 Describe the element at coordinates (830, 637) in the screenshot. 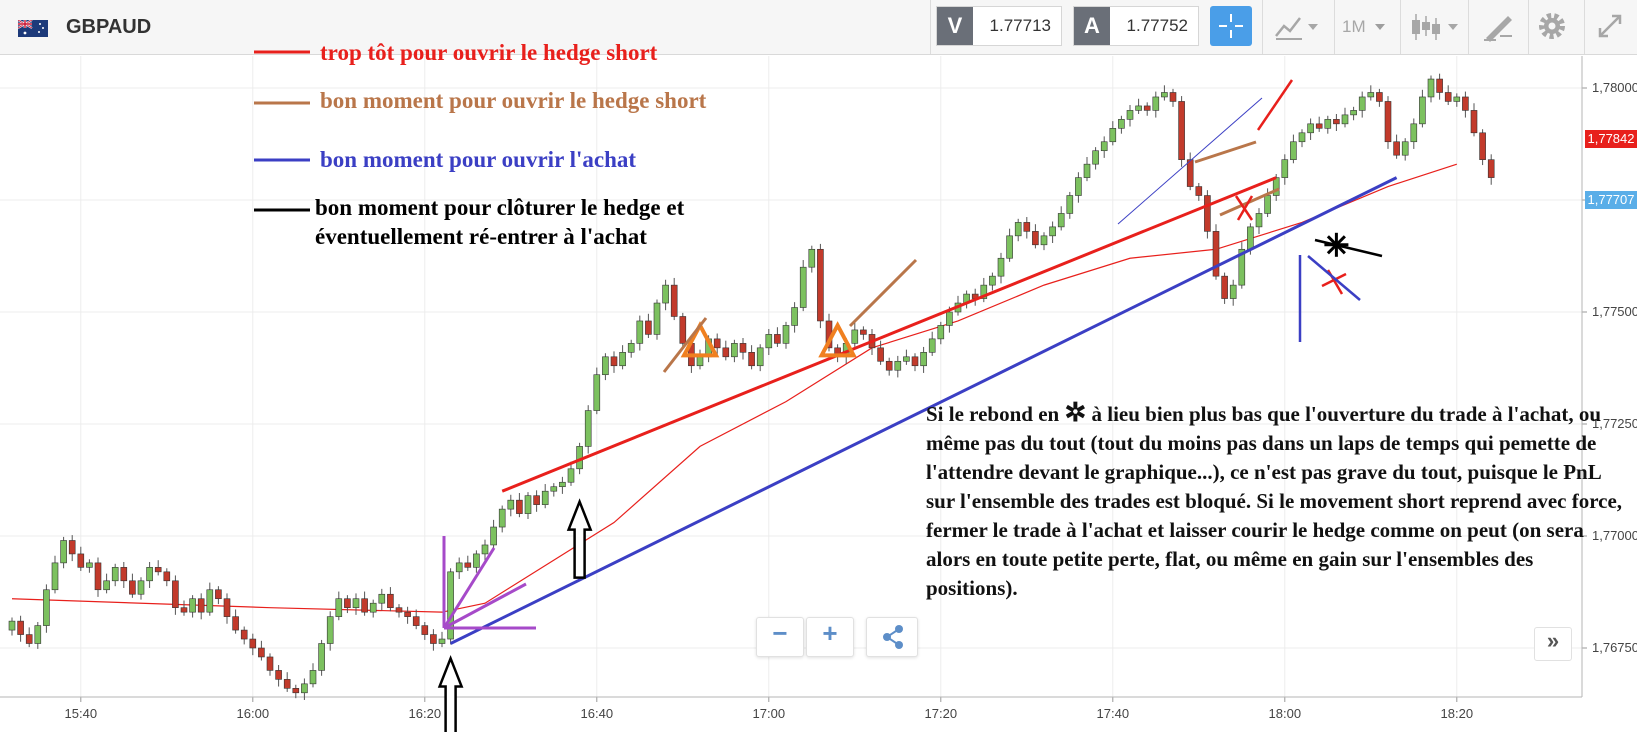

I see `zoom-in-button: +` at that location.